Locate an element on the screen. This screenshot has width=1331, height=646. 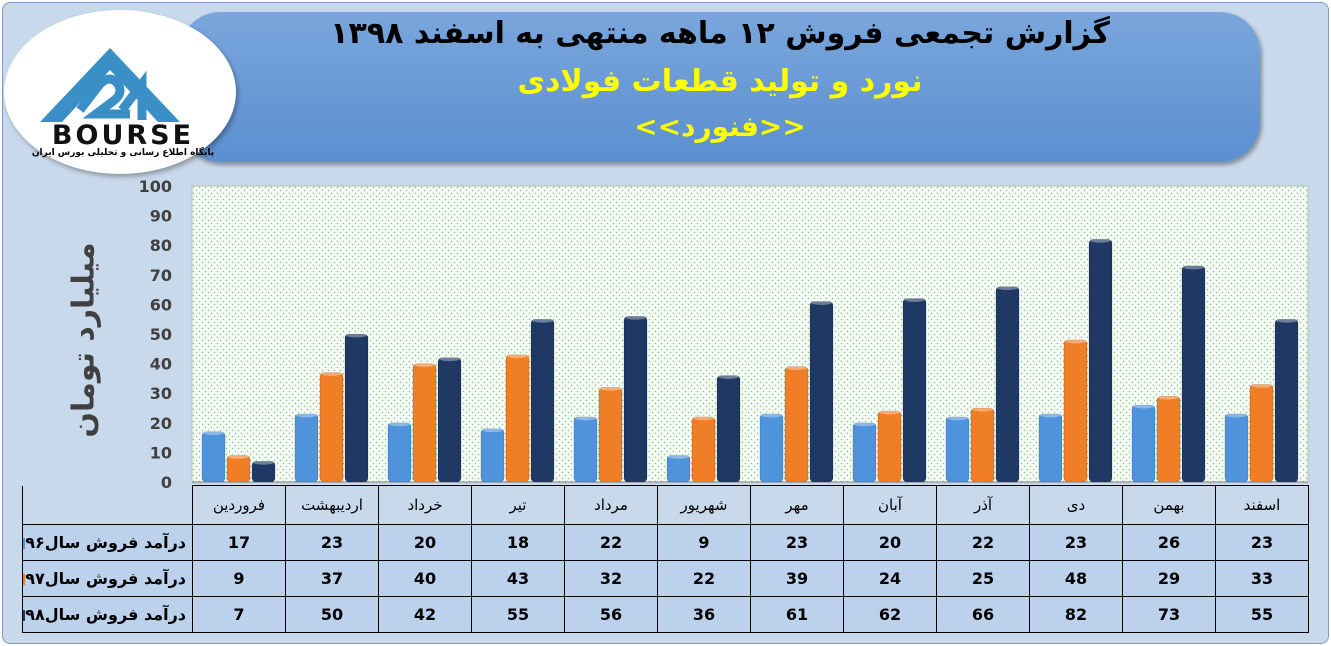
y-tick-label: 10 is located at coordinates (161, 452).